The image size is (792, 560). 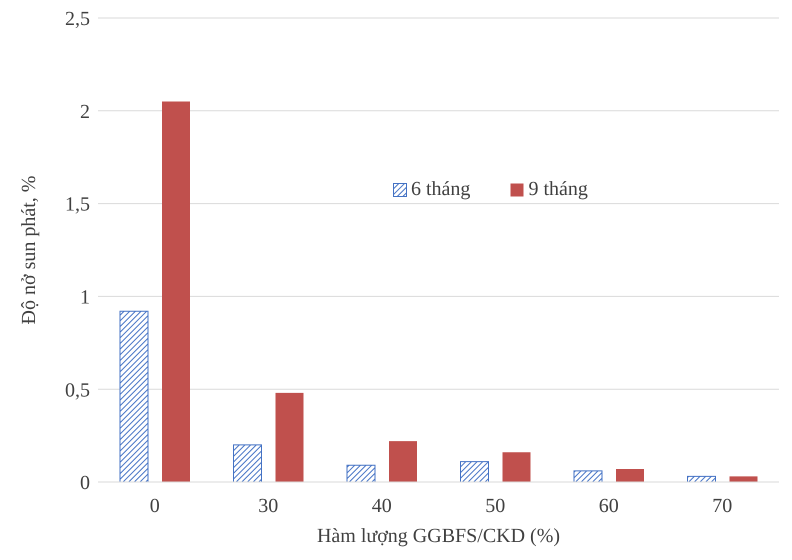 I want to click on y-tick-label: 1,5, so click(x=77, y=205).